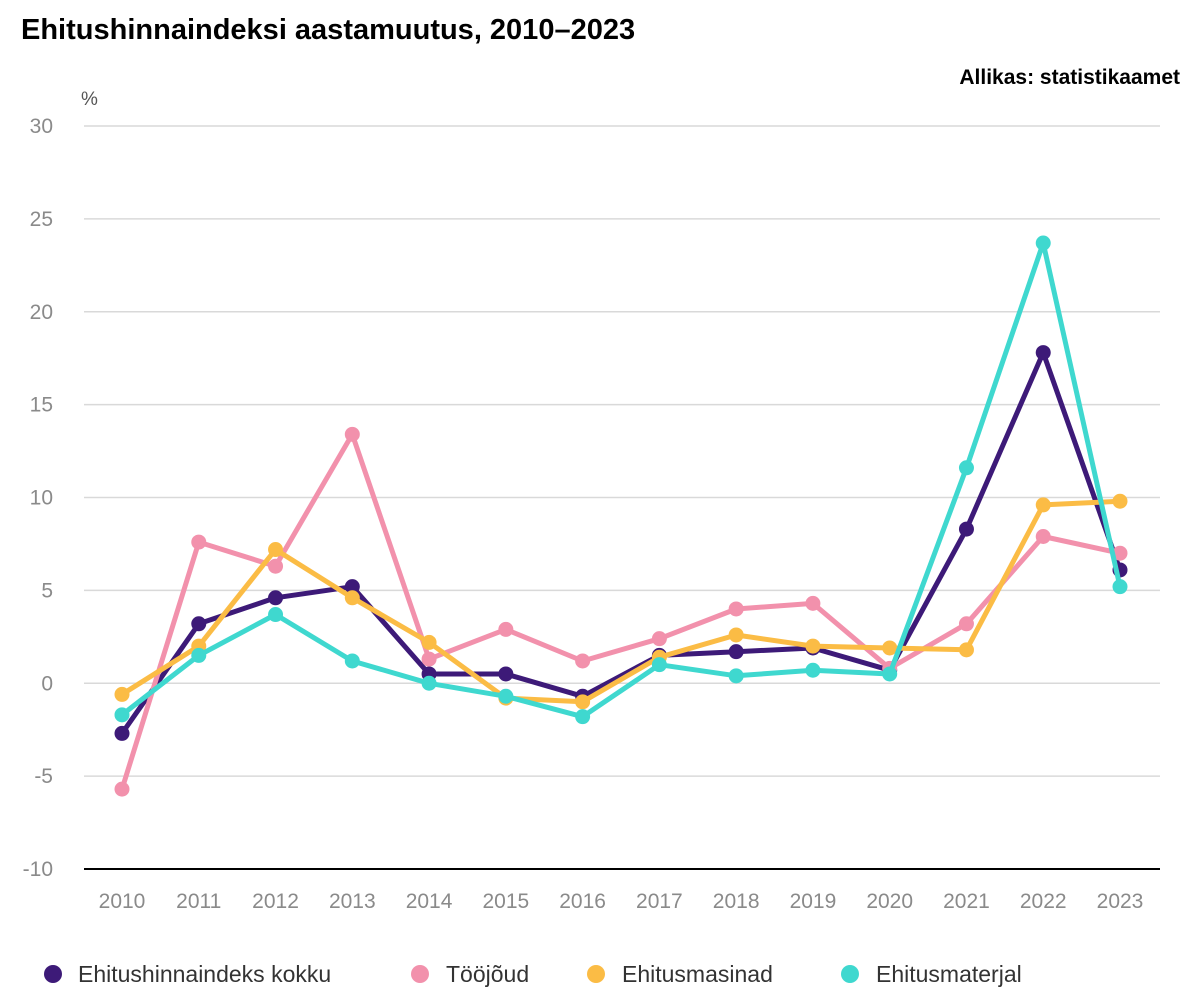 This screenshot has width=1200, height=1000. I want to click on x-tick-label: 2012, so click(275, 901).